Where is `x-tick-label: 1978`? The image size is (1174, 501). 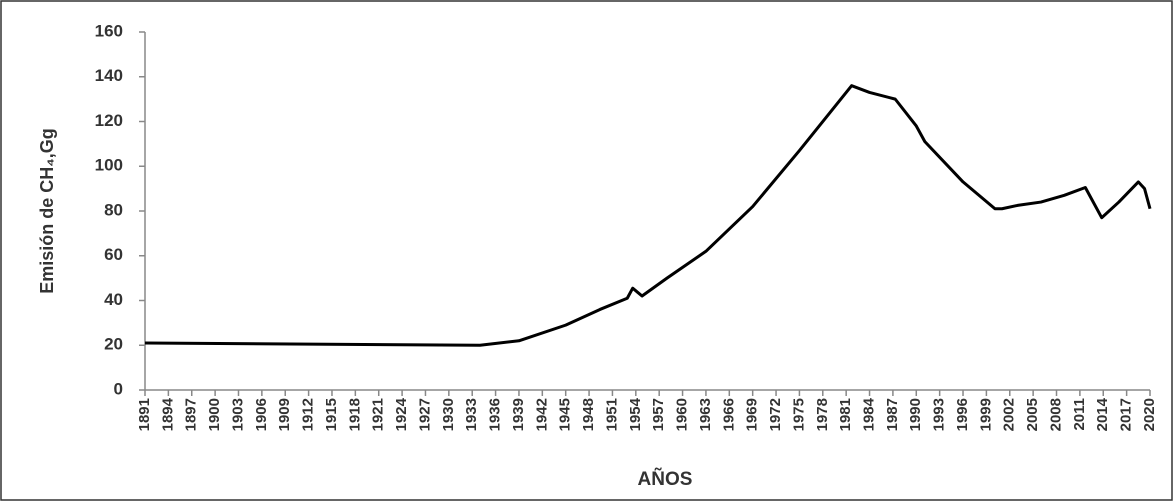
x-tick-label: 1978 is located at coordinates (822, 414).